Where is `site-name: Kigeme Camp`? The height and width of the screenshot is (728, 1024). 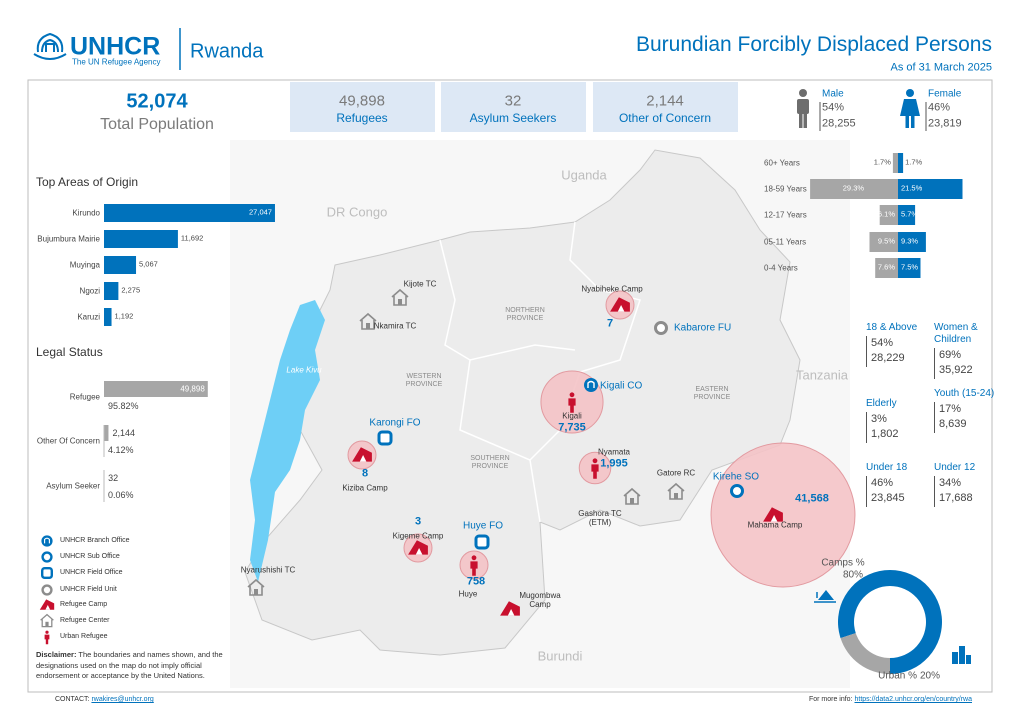 site-name: Kigeme Camp is located at coordinates (418, 536).